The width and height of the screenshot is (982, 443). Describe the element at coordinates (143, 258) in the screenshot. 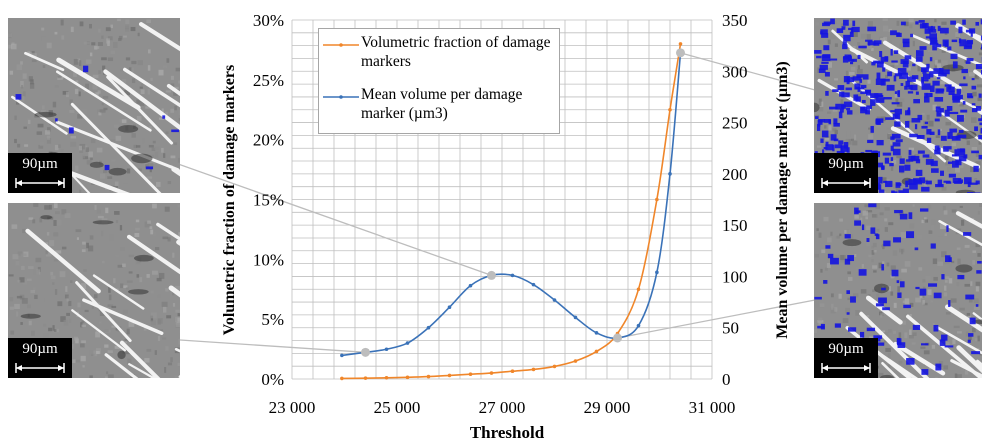

I see `micrograph-void` at that location.